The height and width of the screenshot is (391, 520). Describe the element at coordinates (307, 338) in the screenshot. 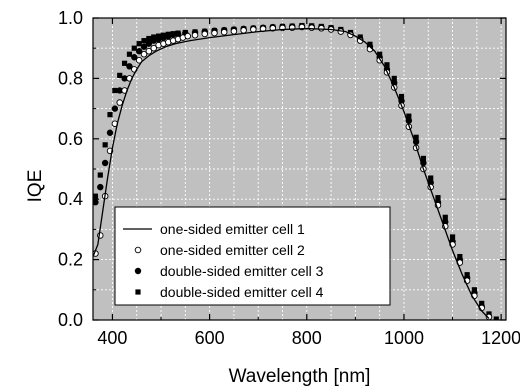

I see `x-tick-label: 800` at that location.